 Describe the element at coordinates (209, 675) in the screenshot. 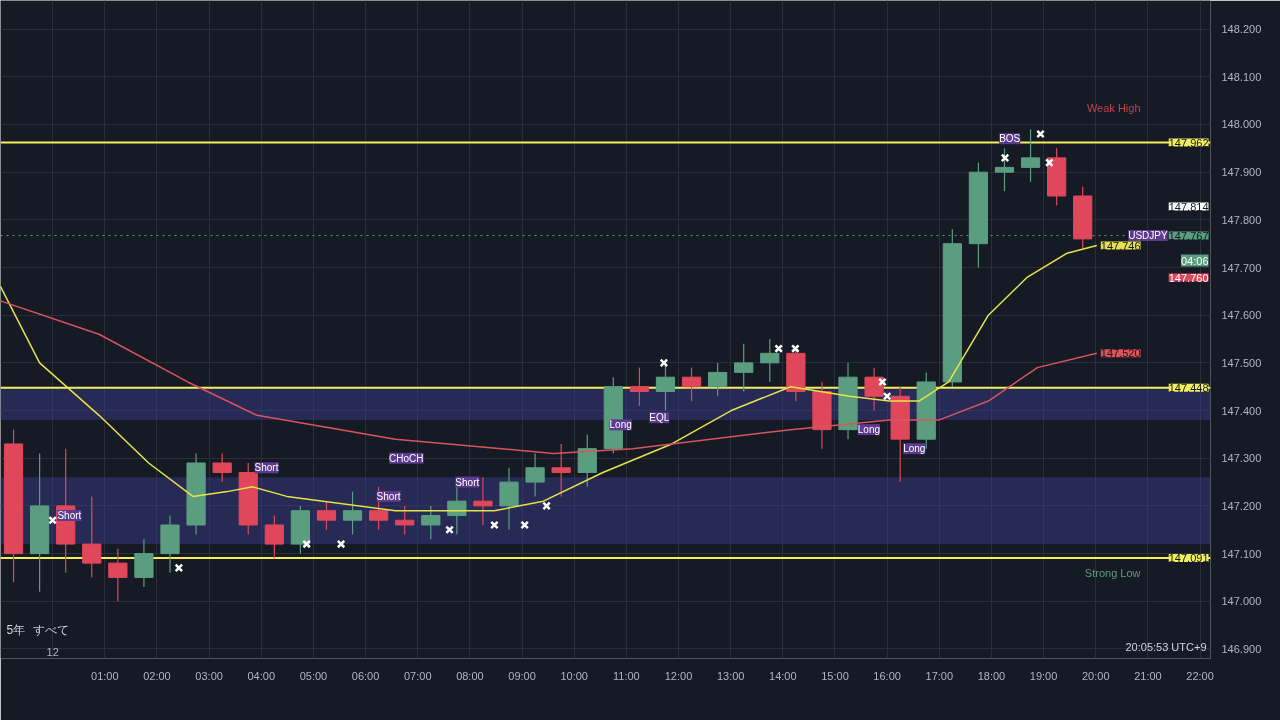

I see `x-tick-label: 03:00` at that location.